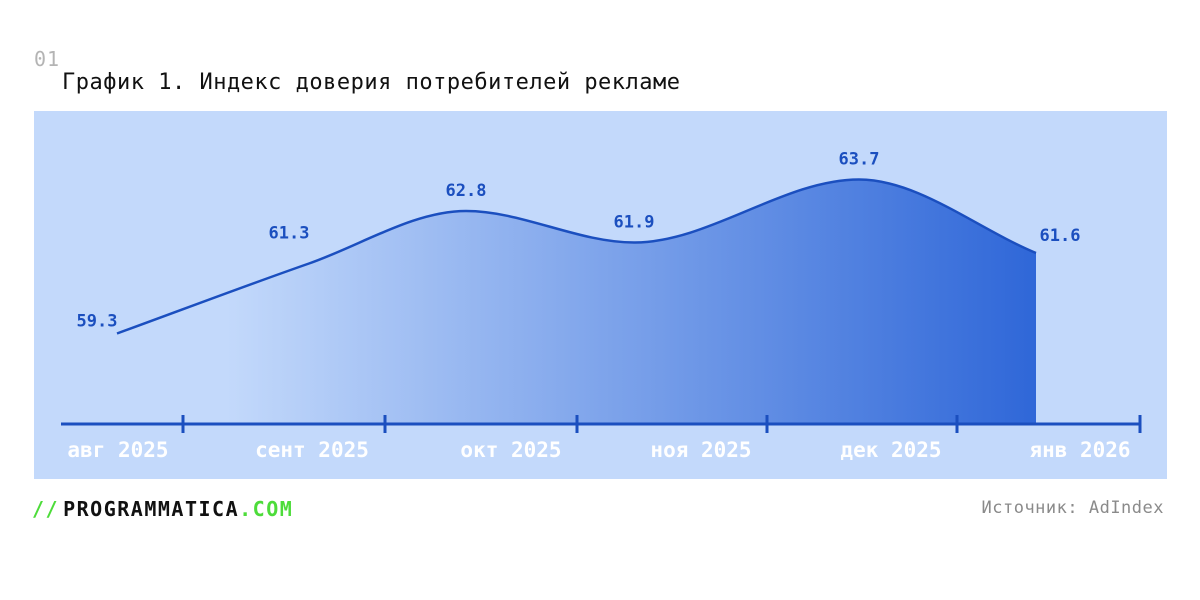 This screenshot has height=600, width=1200. I want to click on data-label-1: 59.3, so click(97, 322).